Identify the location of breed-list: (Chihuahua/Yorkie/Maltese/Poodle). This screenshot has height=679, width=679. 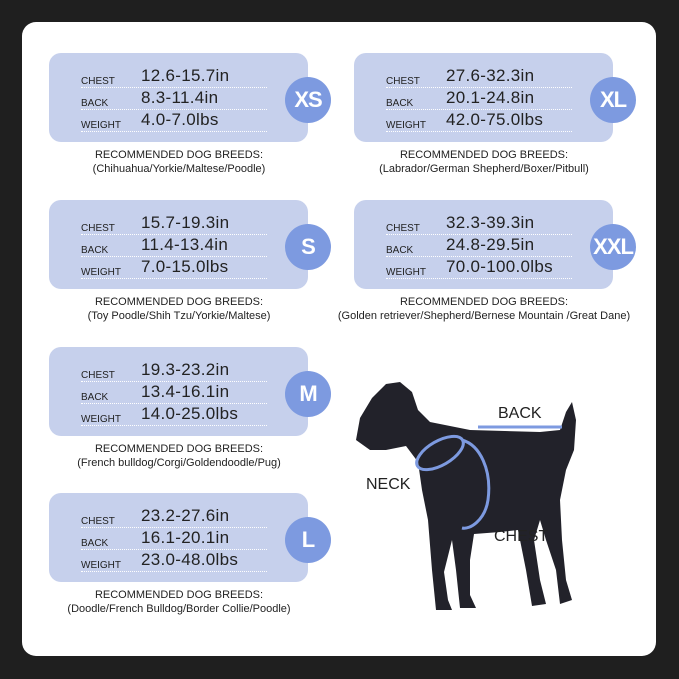
(179, 169).